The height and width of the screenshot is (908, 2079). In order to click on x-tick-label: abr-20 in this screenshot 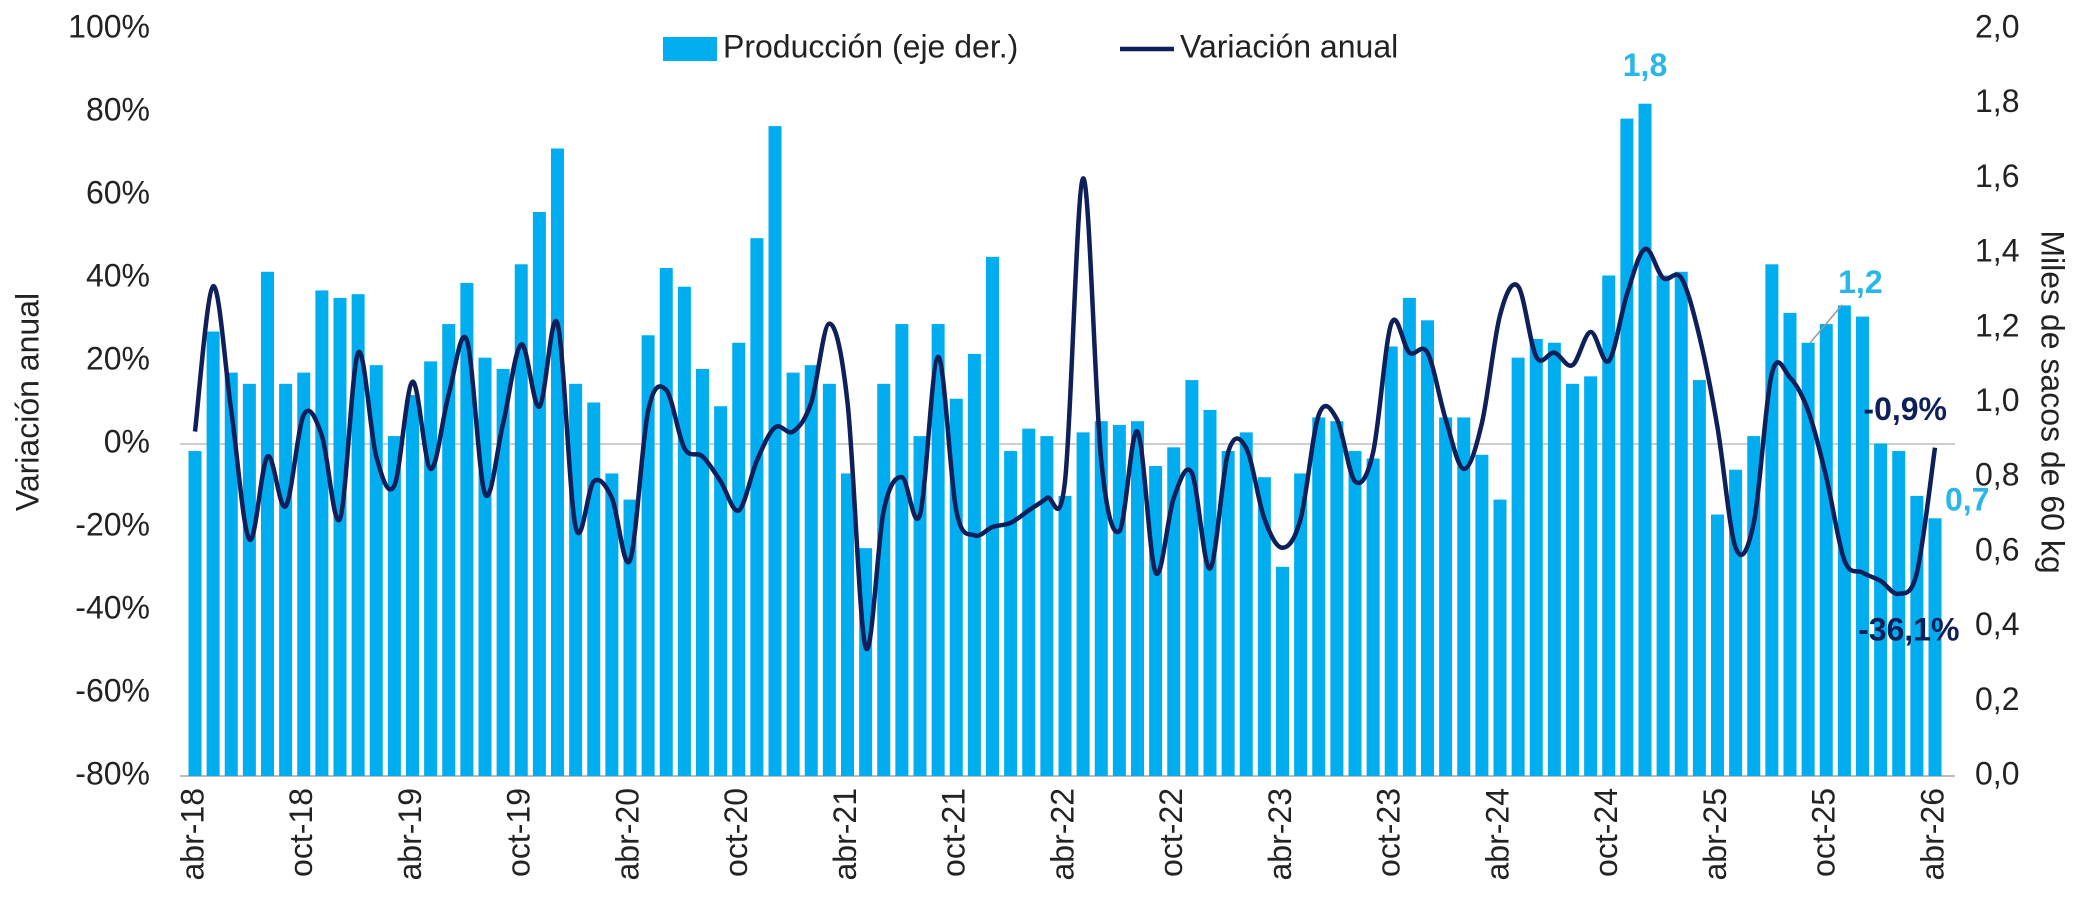, I will do `click(627, 834)`.